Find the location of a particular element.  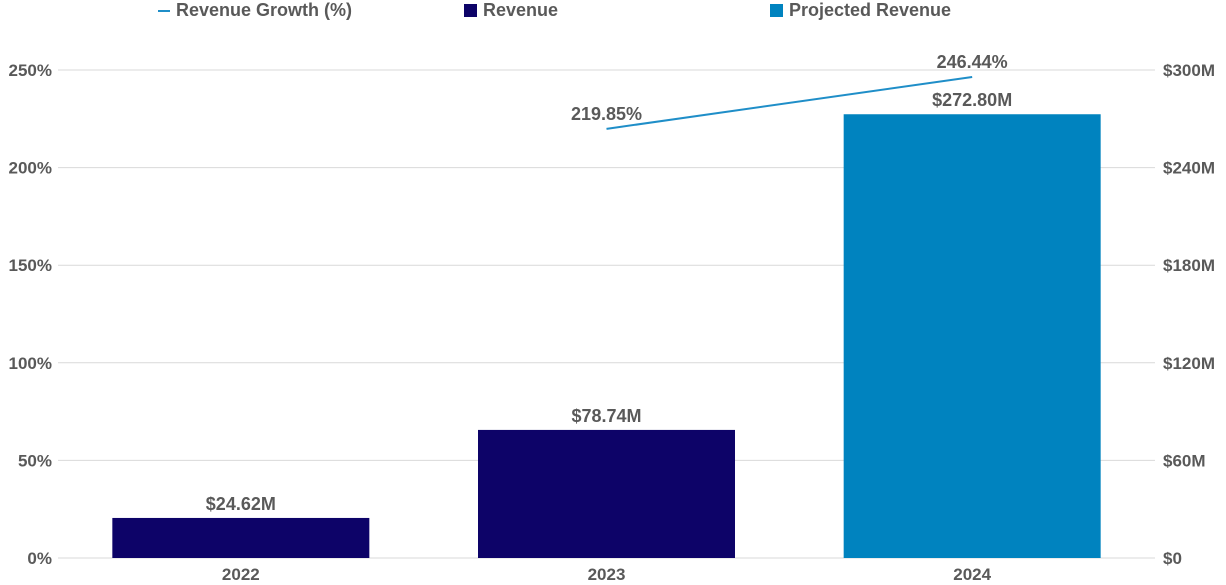

bar-data-label: $24.62M is located at coordinates (241, 504).